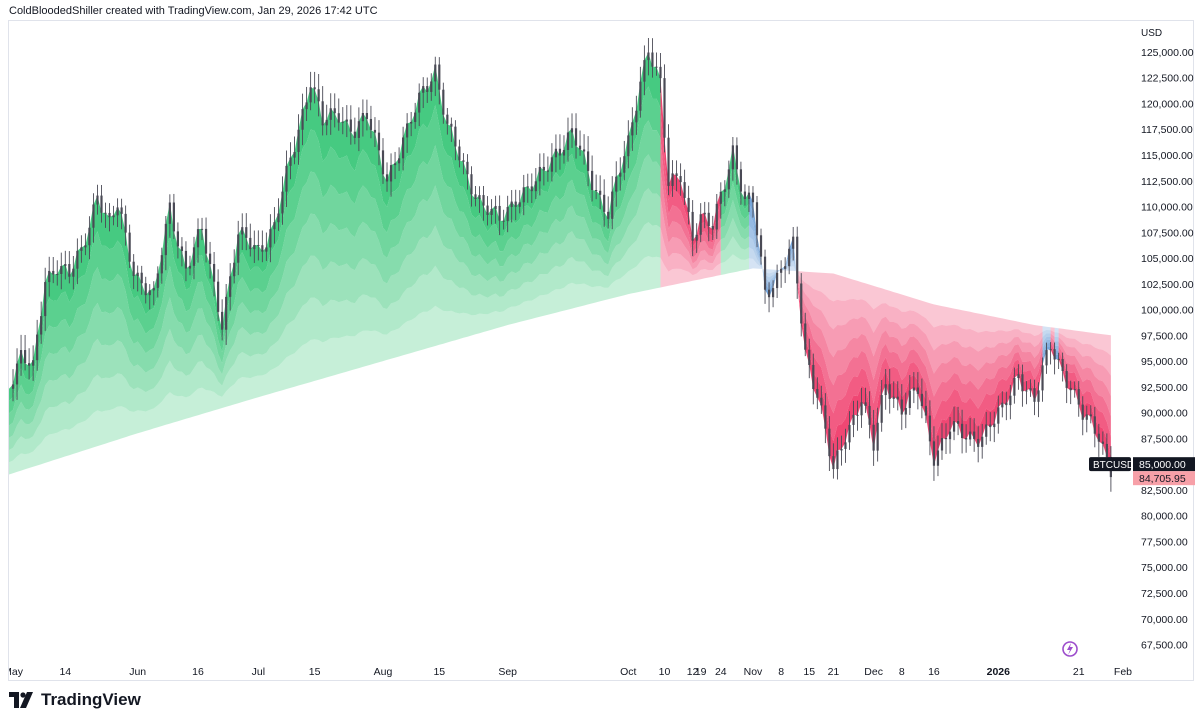  I want to click on x-tick-label: Sep, so click(507, 672).